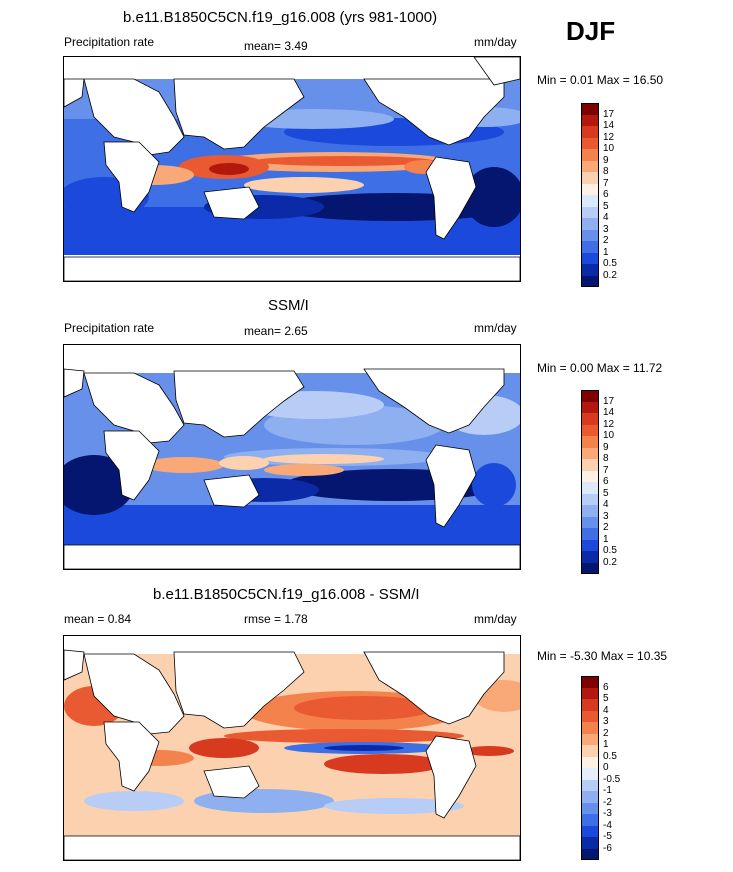  I want to click on panel-1-variable-label: Precipitation rate, so click(109, 42).